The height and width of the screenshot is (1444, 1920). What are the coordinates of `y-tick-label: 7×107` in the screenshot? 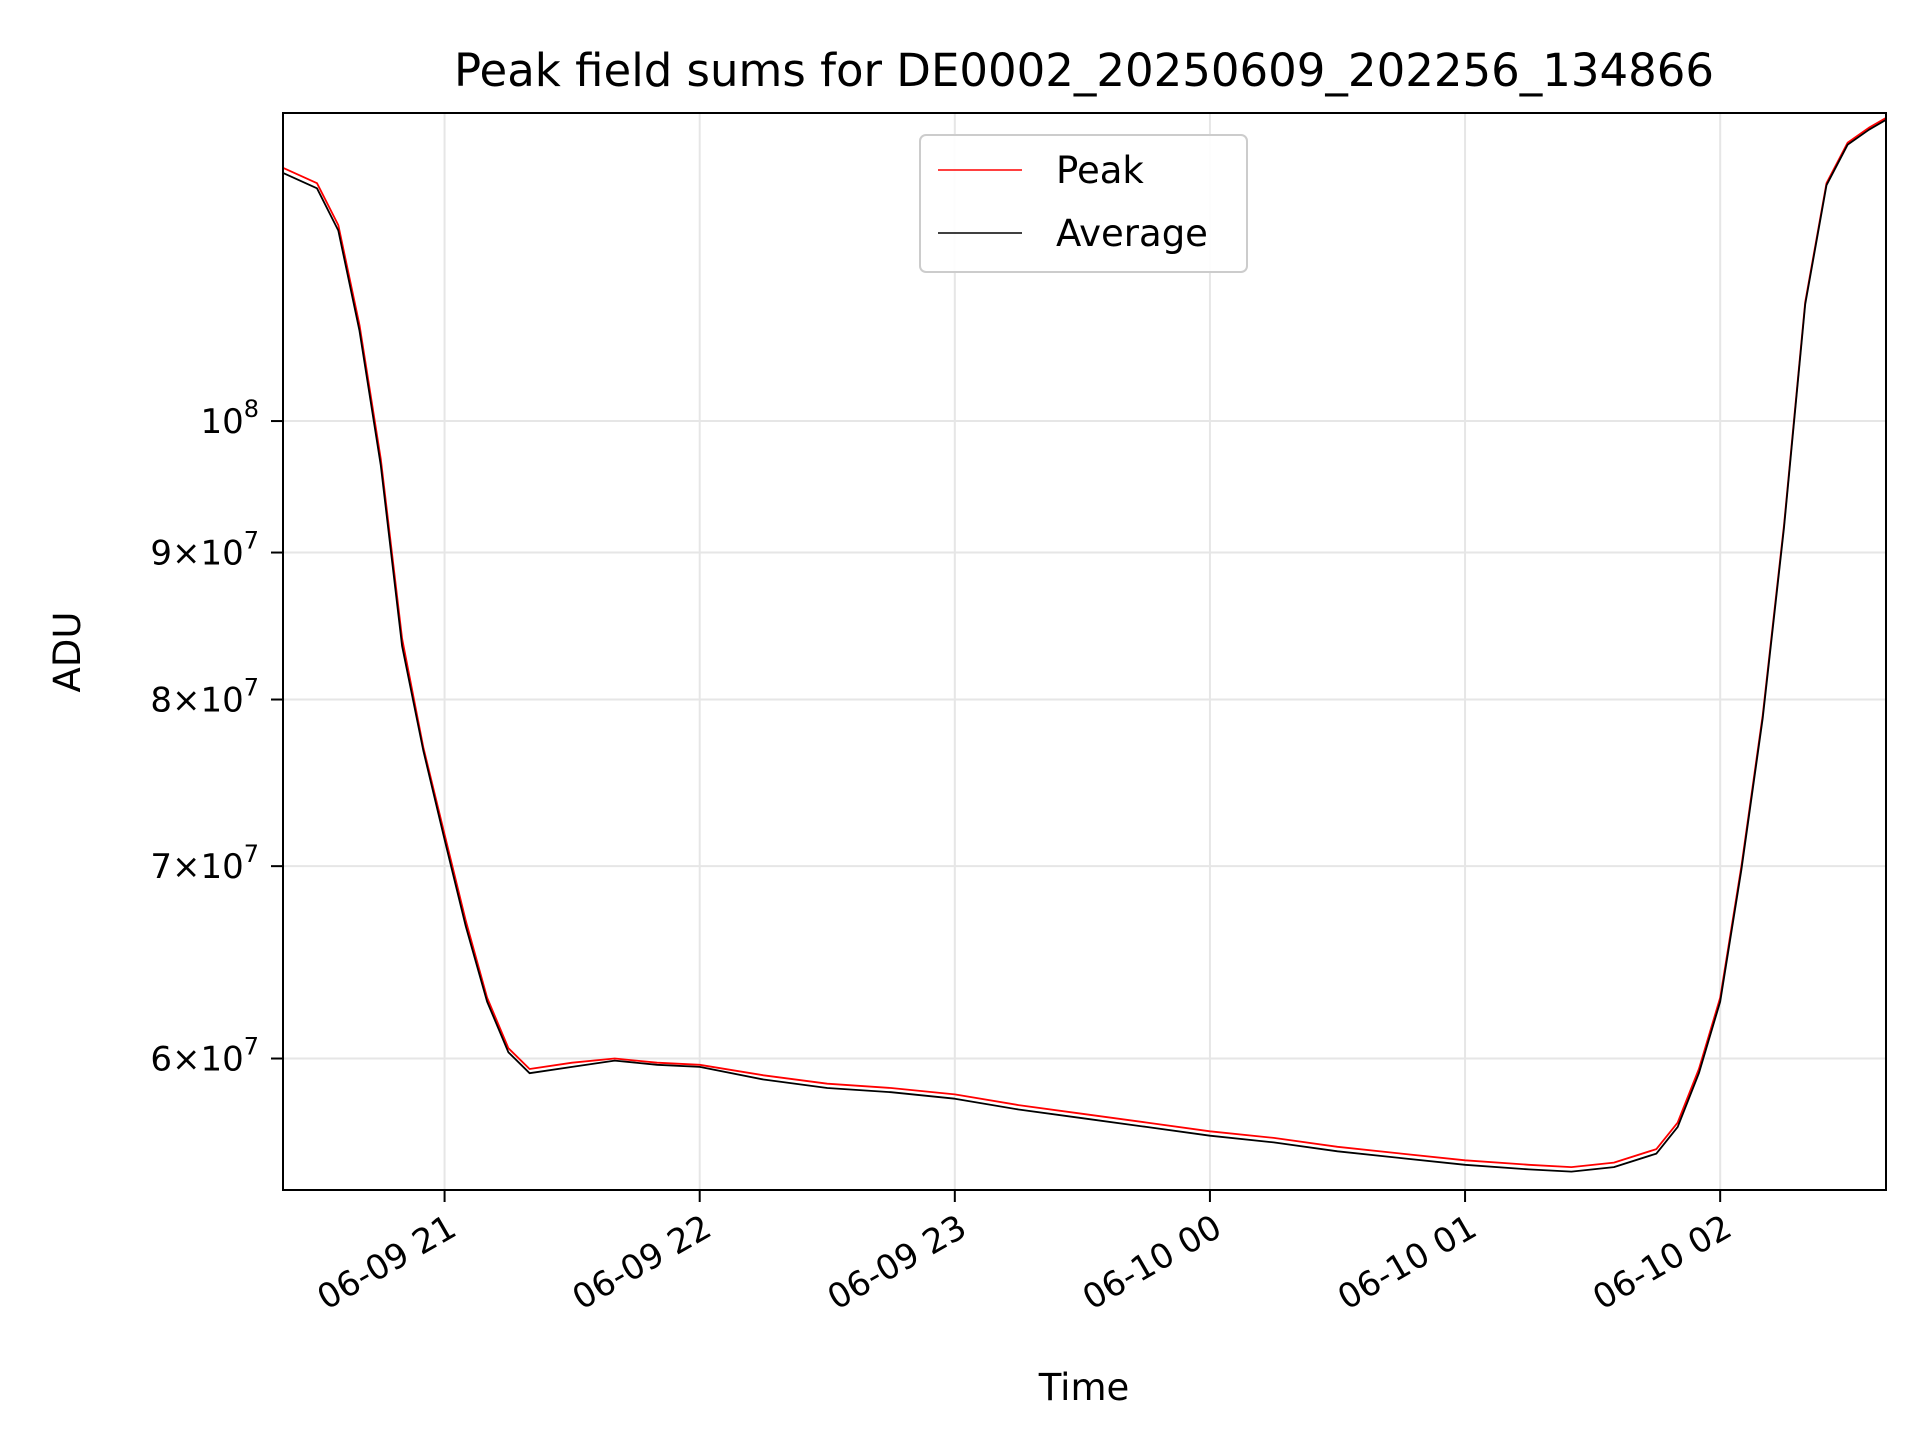 It's located at (204, 863).